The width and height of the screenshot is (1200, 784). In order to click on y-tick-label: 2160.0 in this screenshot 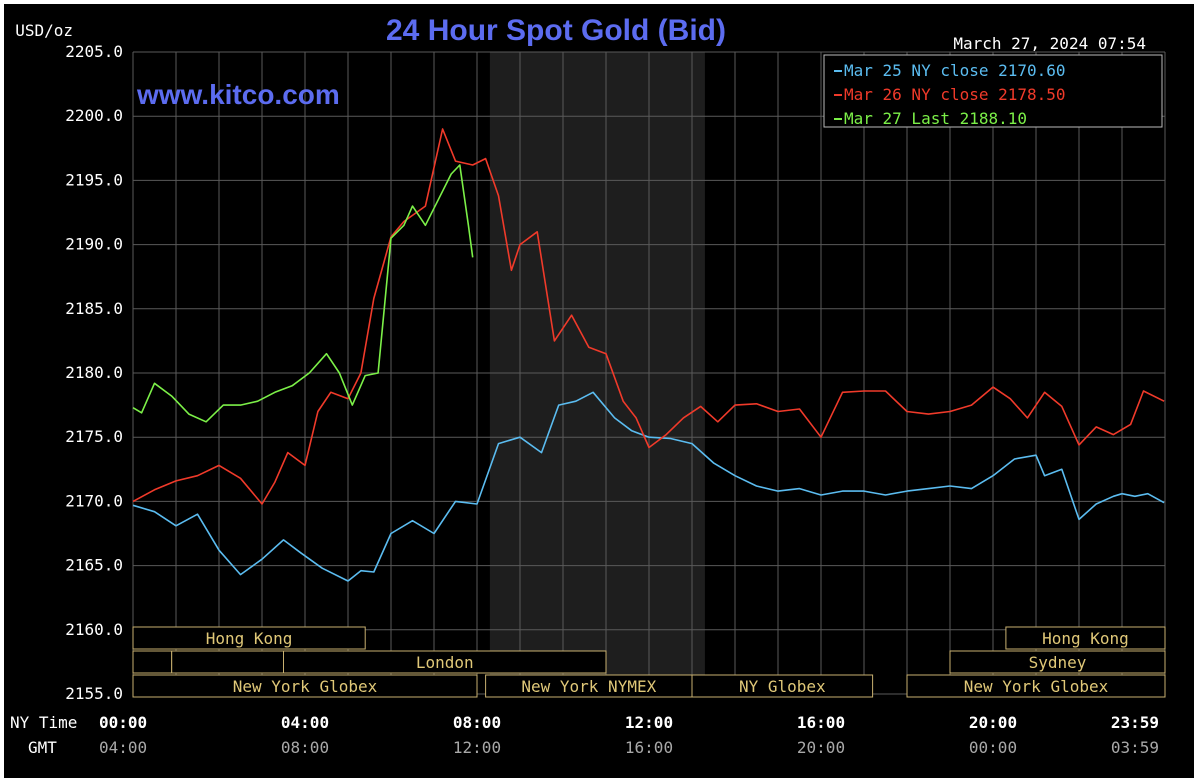, I will do `click(94, 629)`.